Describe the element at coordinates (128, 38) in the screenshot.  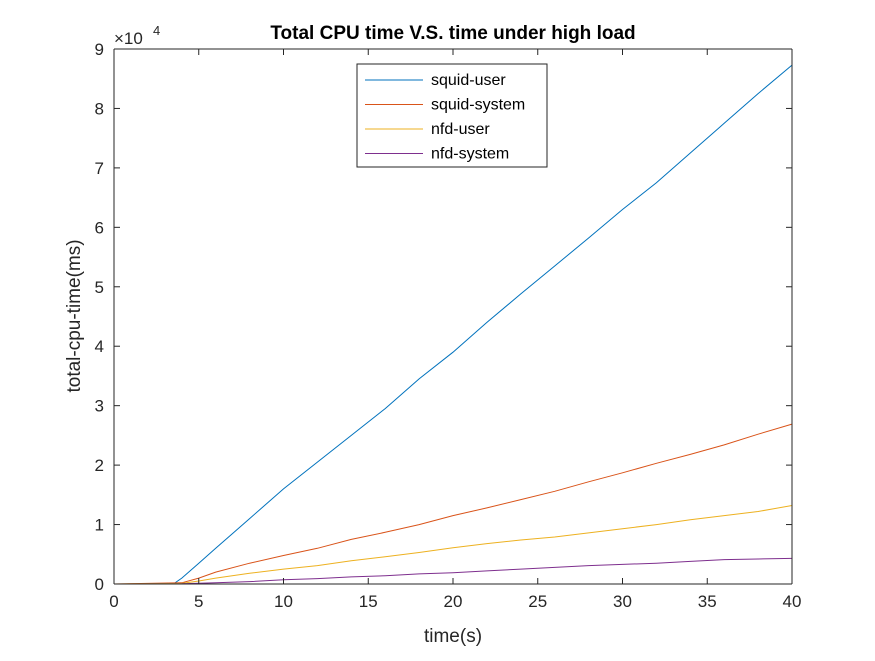
I see `y-exponent-base: ×10` at that location.